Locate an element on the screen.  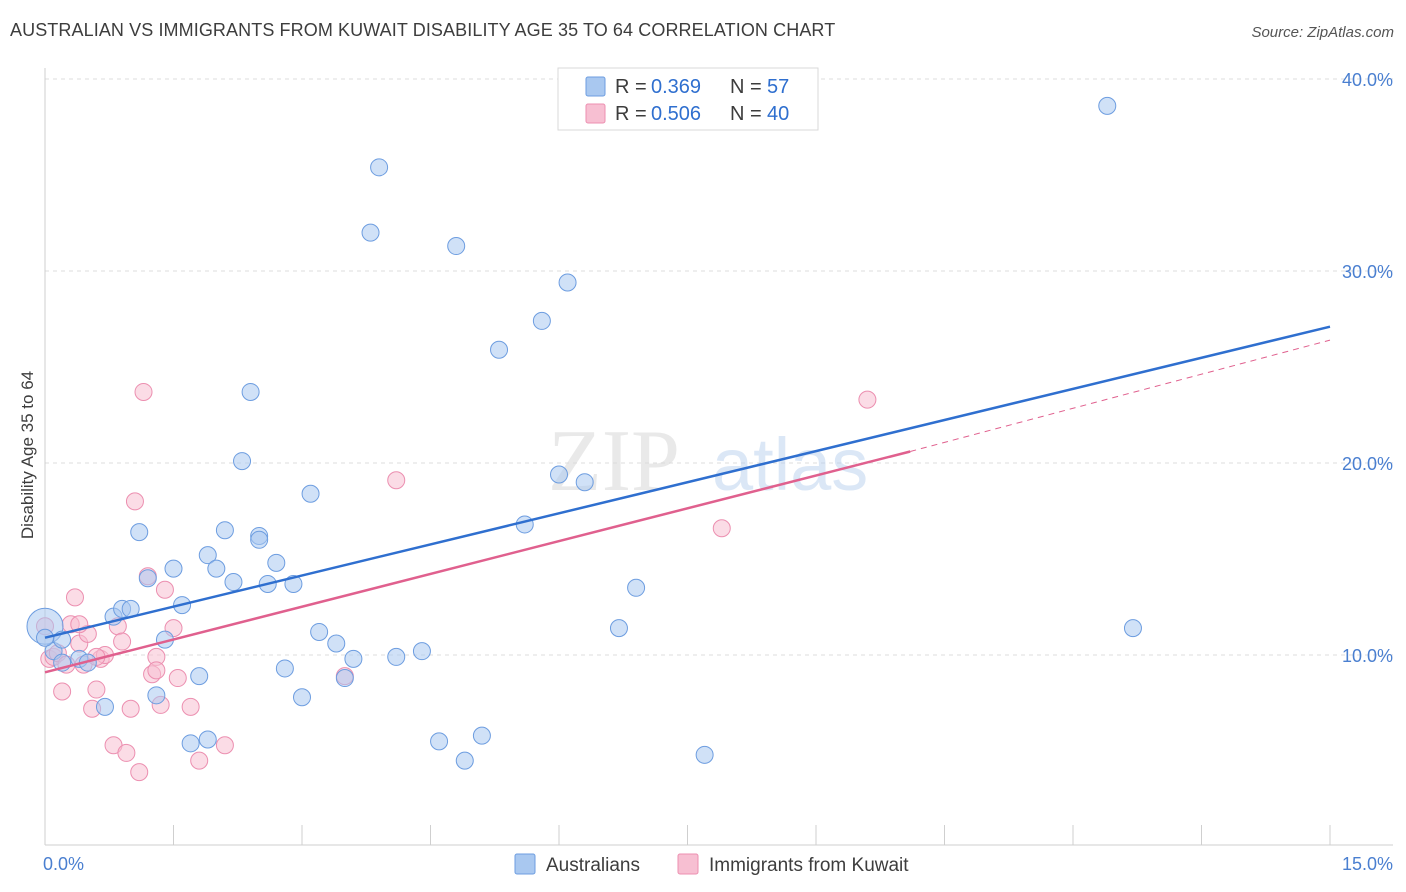
watermark-zip: ZIP is located at coordinates (614, 461).